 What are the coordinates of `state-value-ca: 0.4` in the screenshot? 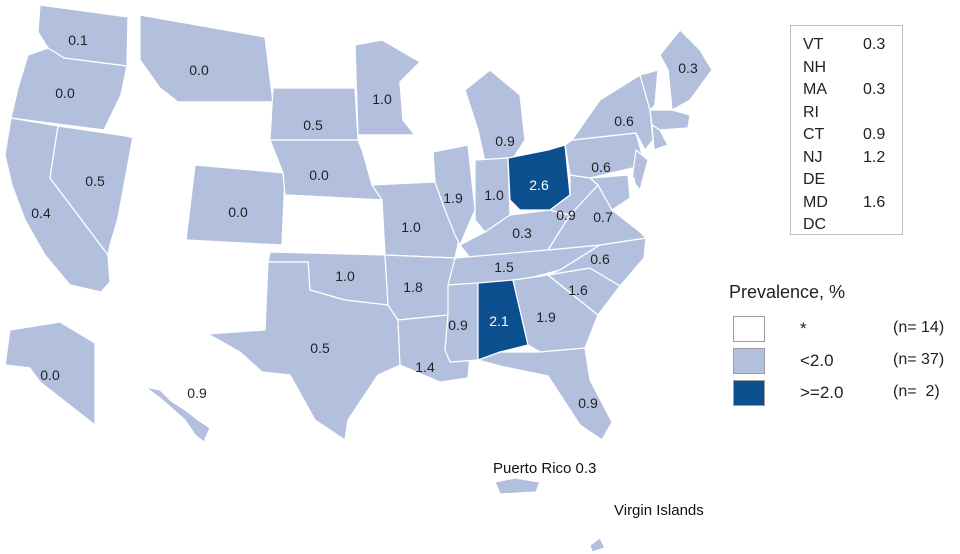 It's located at (41, 213).